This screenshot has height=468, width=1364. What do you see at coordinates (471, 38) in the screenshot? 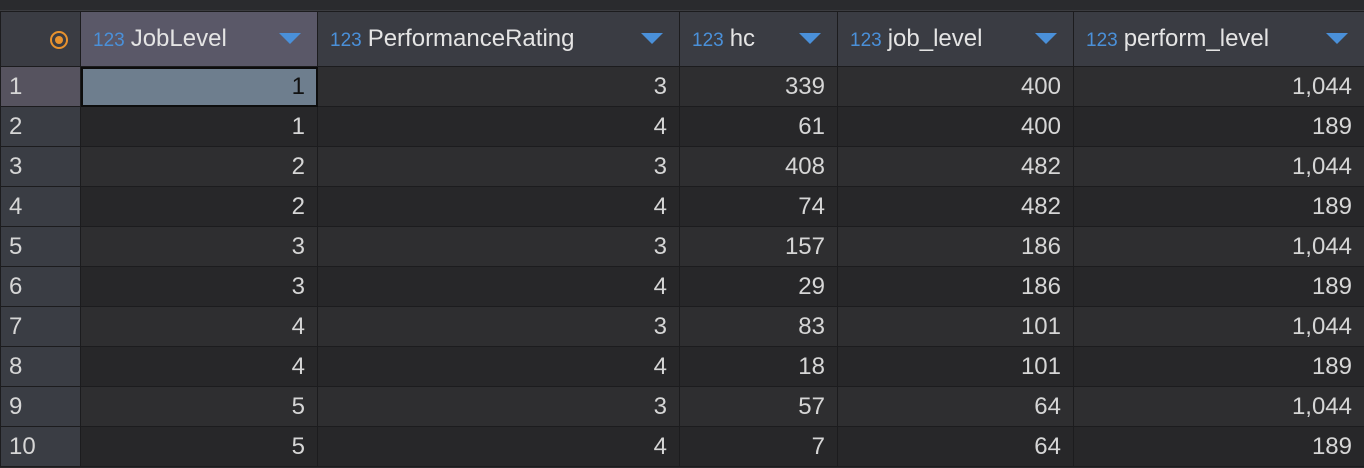
I see `column-name: PerformanceRating` at bounding box center [471, 38].